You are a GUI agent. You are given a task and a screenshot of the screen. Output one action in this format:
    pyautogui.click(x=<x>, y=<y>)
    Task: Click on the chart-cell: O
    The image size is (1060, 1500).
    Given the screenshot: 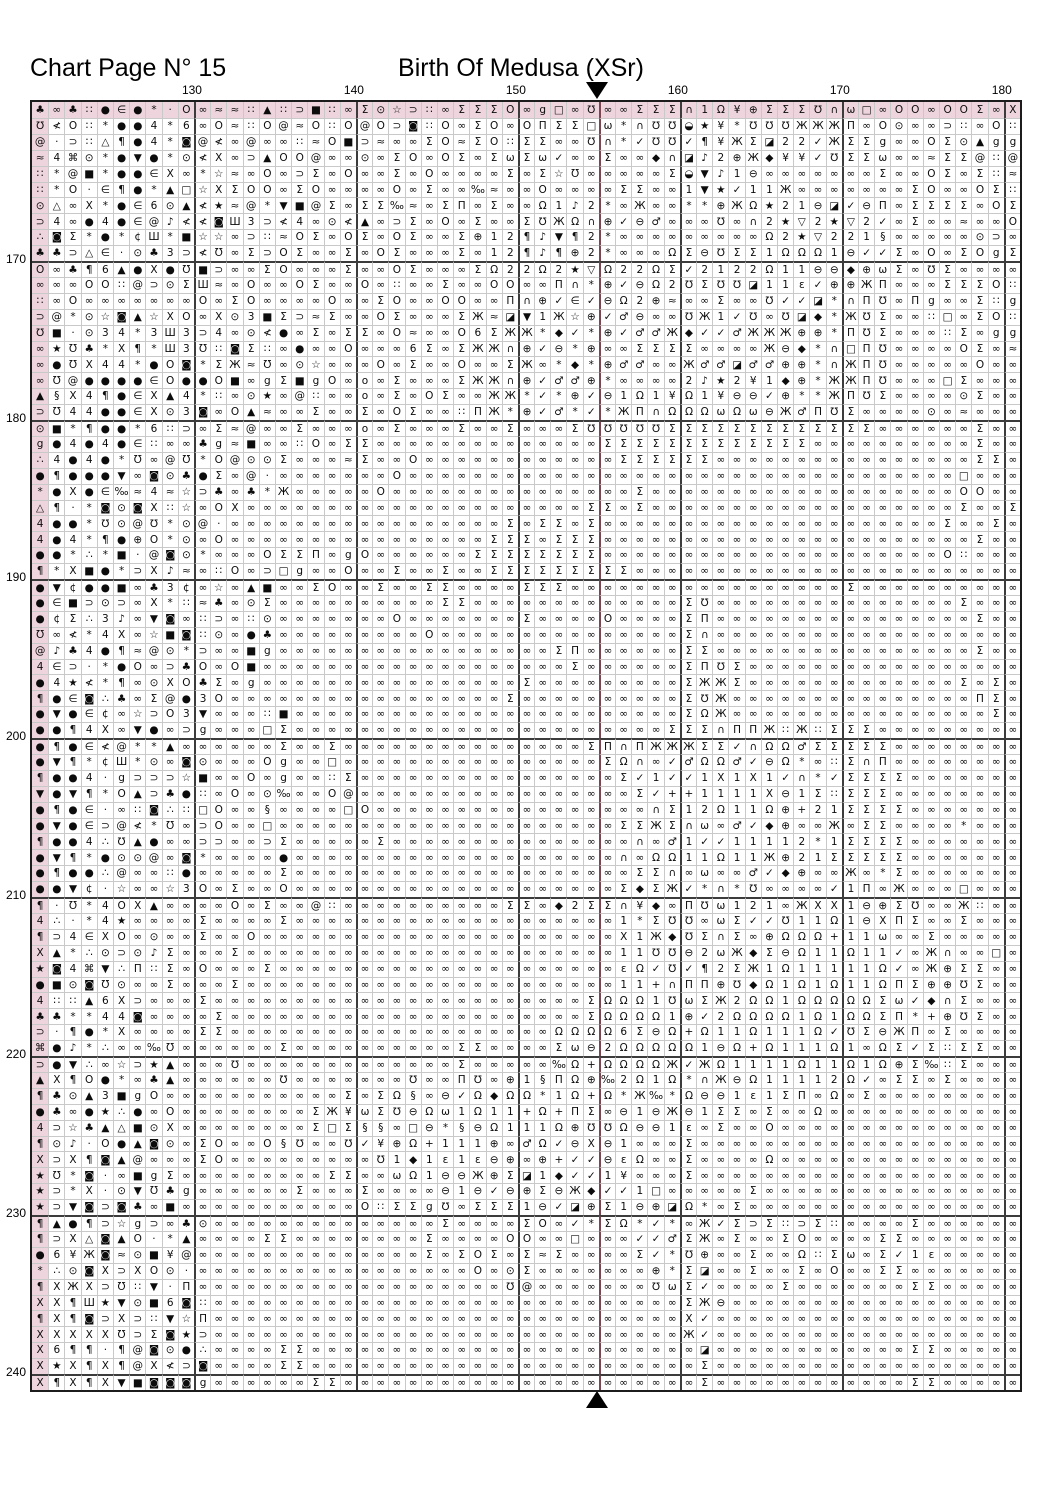 What is the action you would take?
    pyautogui.click(x=202, y=300)
    